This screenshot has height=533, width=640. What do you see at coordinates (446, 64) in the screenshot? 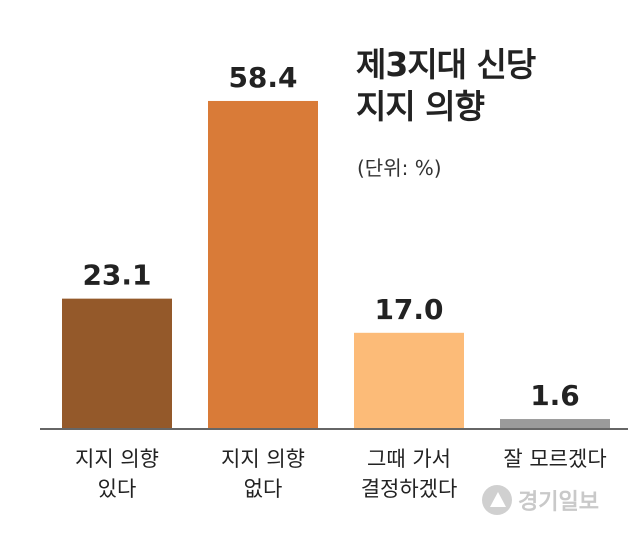
I see `chart-title-line-1: 제3지대 신당` at bounding box center [446, 64].